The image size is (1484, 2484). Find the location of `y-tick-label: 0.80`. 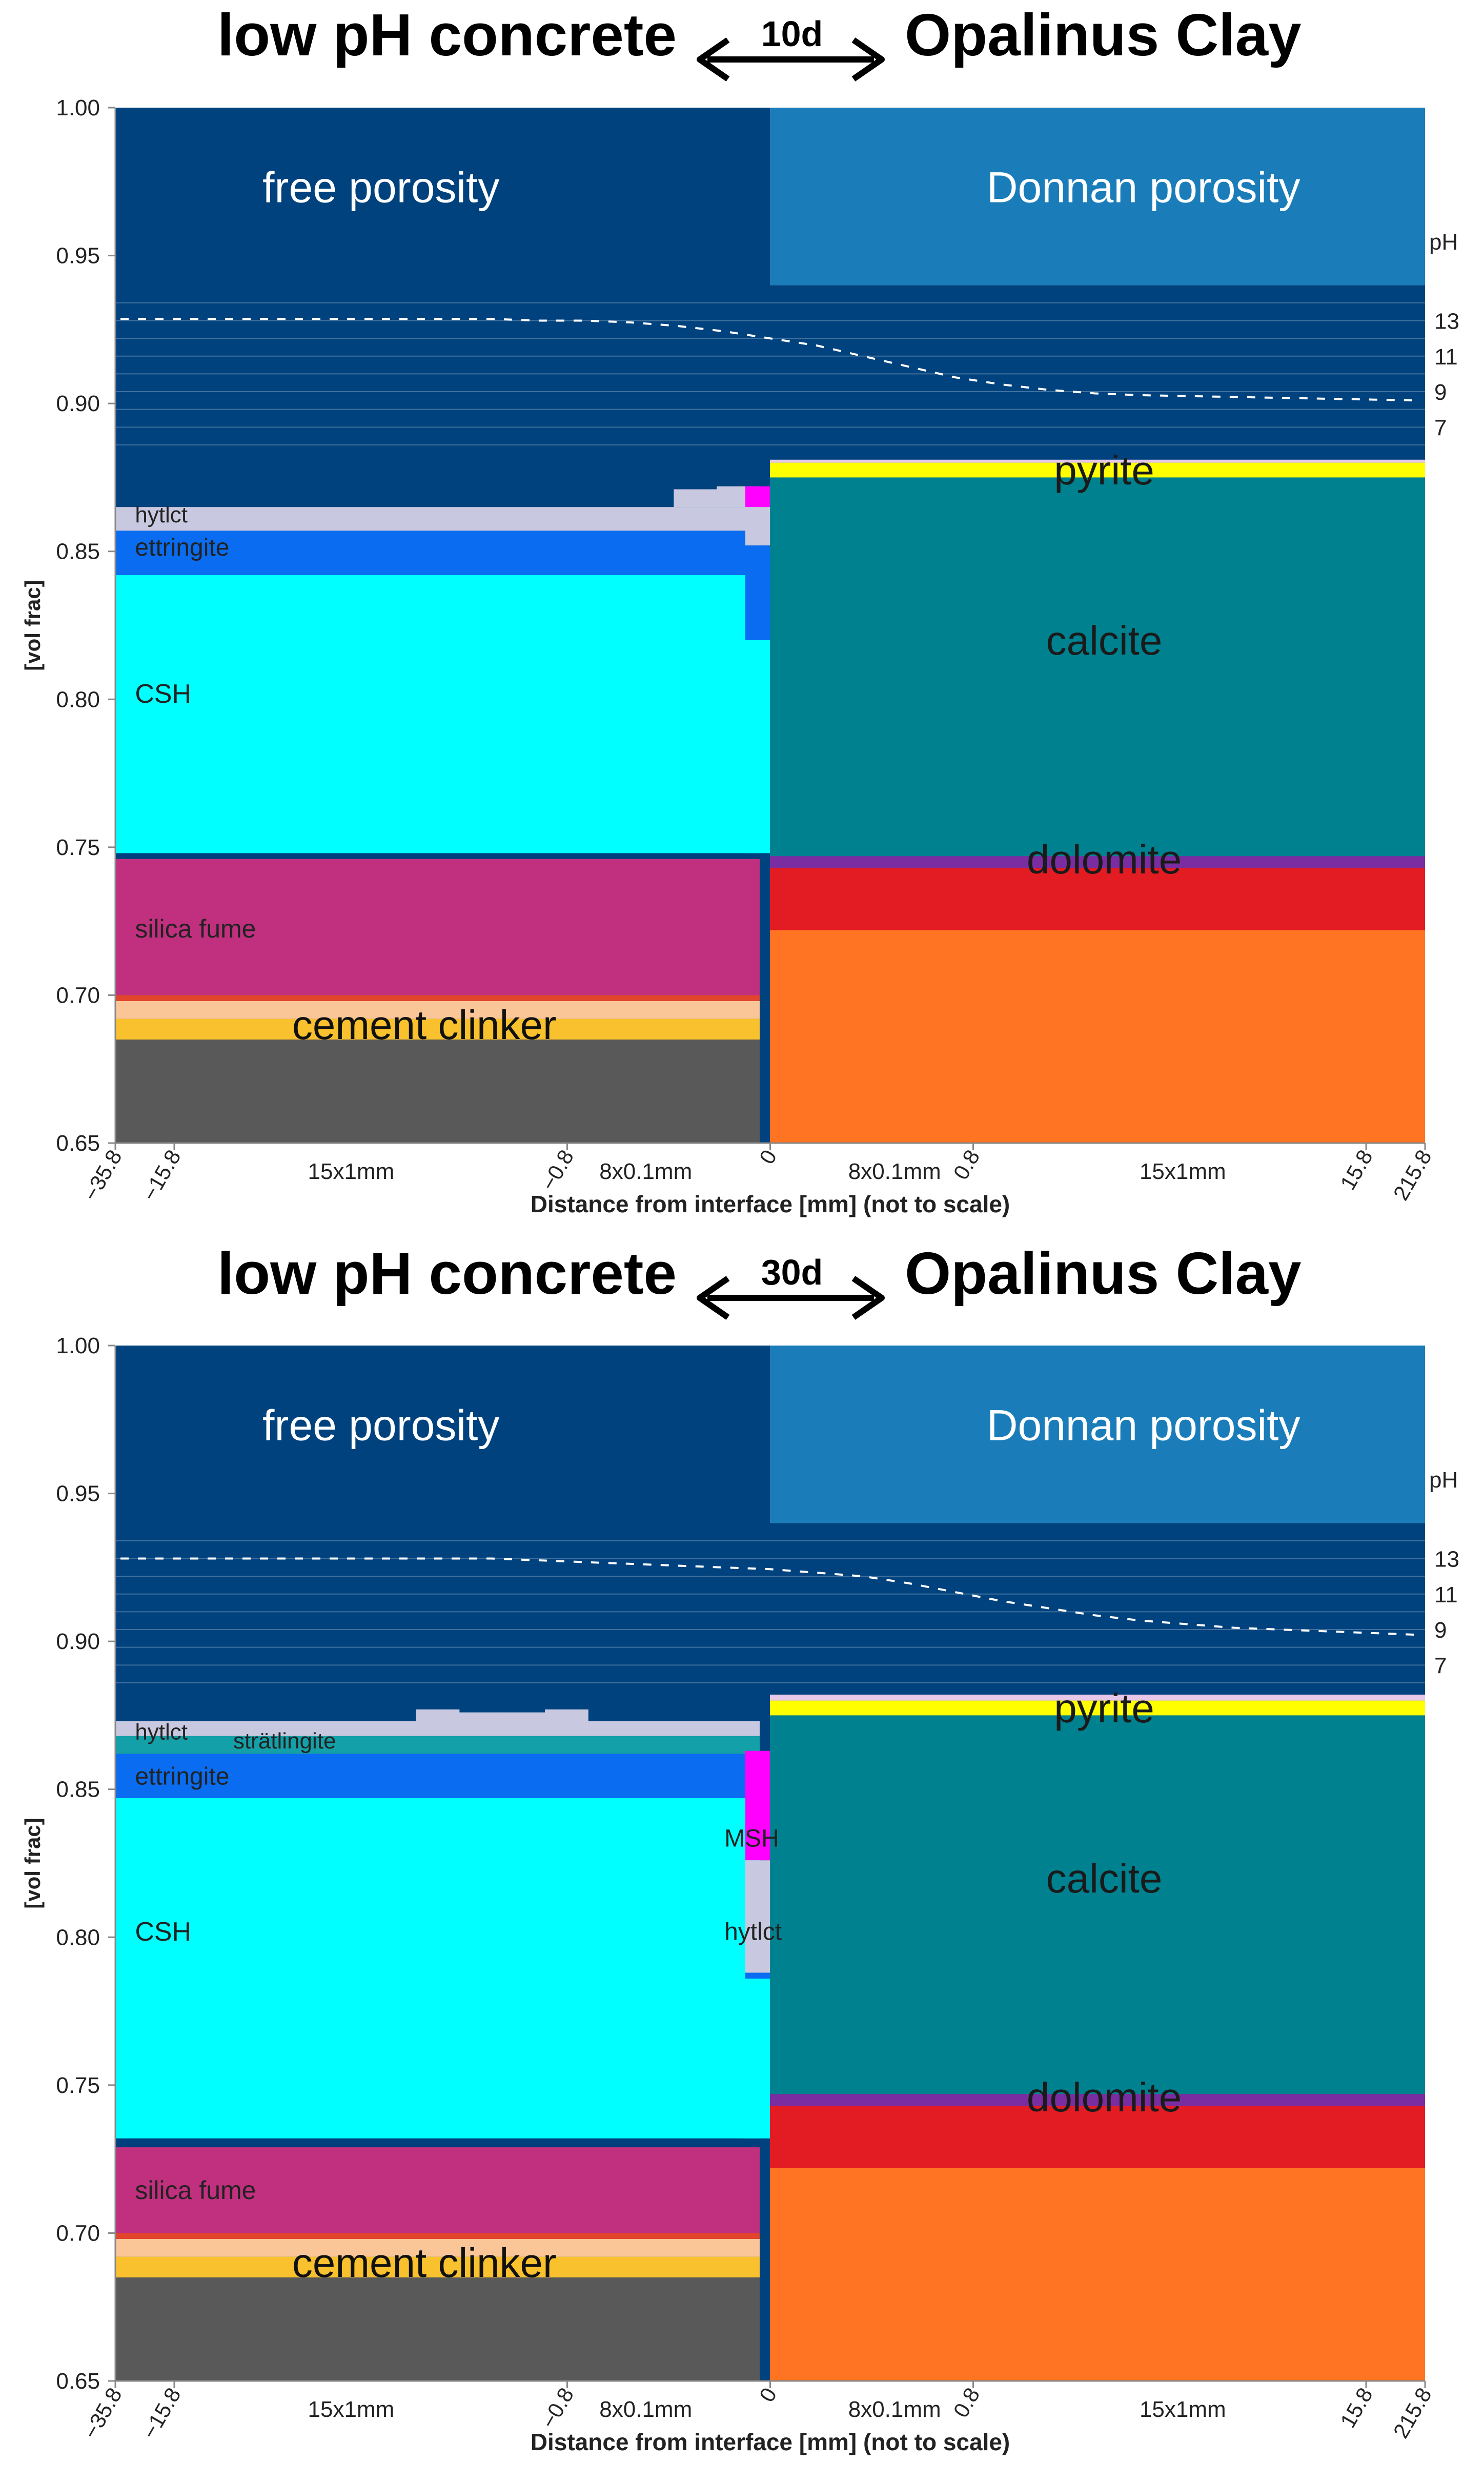

y-tick-label: 0.80 is located at coordinates (78, 1937).